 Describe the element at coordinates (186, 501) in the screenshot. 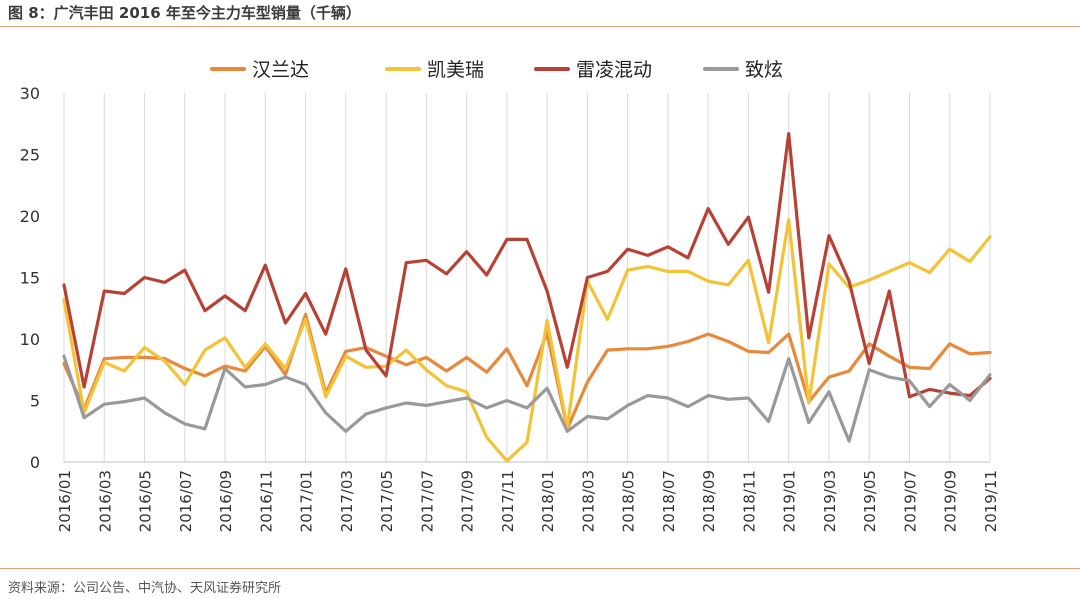

I see `x-tick-label: 2016/07` at that location.